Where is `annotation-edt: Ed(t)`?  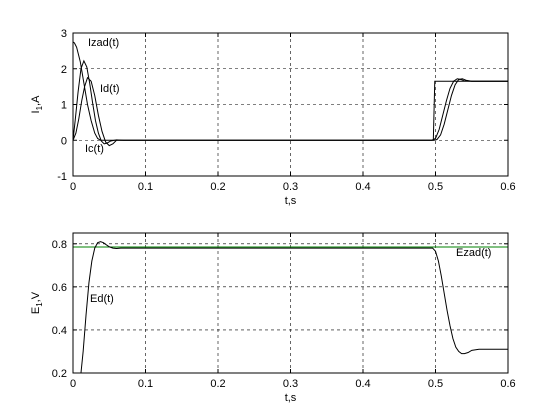
annotation-edt: Ed(t) is located at coordinates (102, 299).